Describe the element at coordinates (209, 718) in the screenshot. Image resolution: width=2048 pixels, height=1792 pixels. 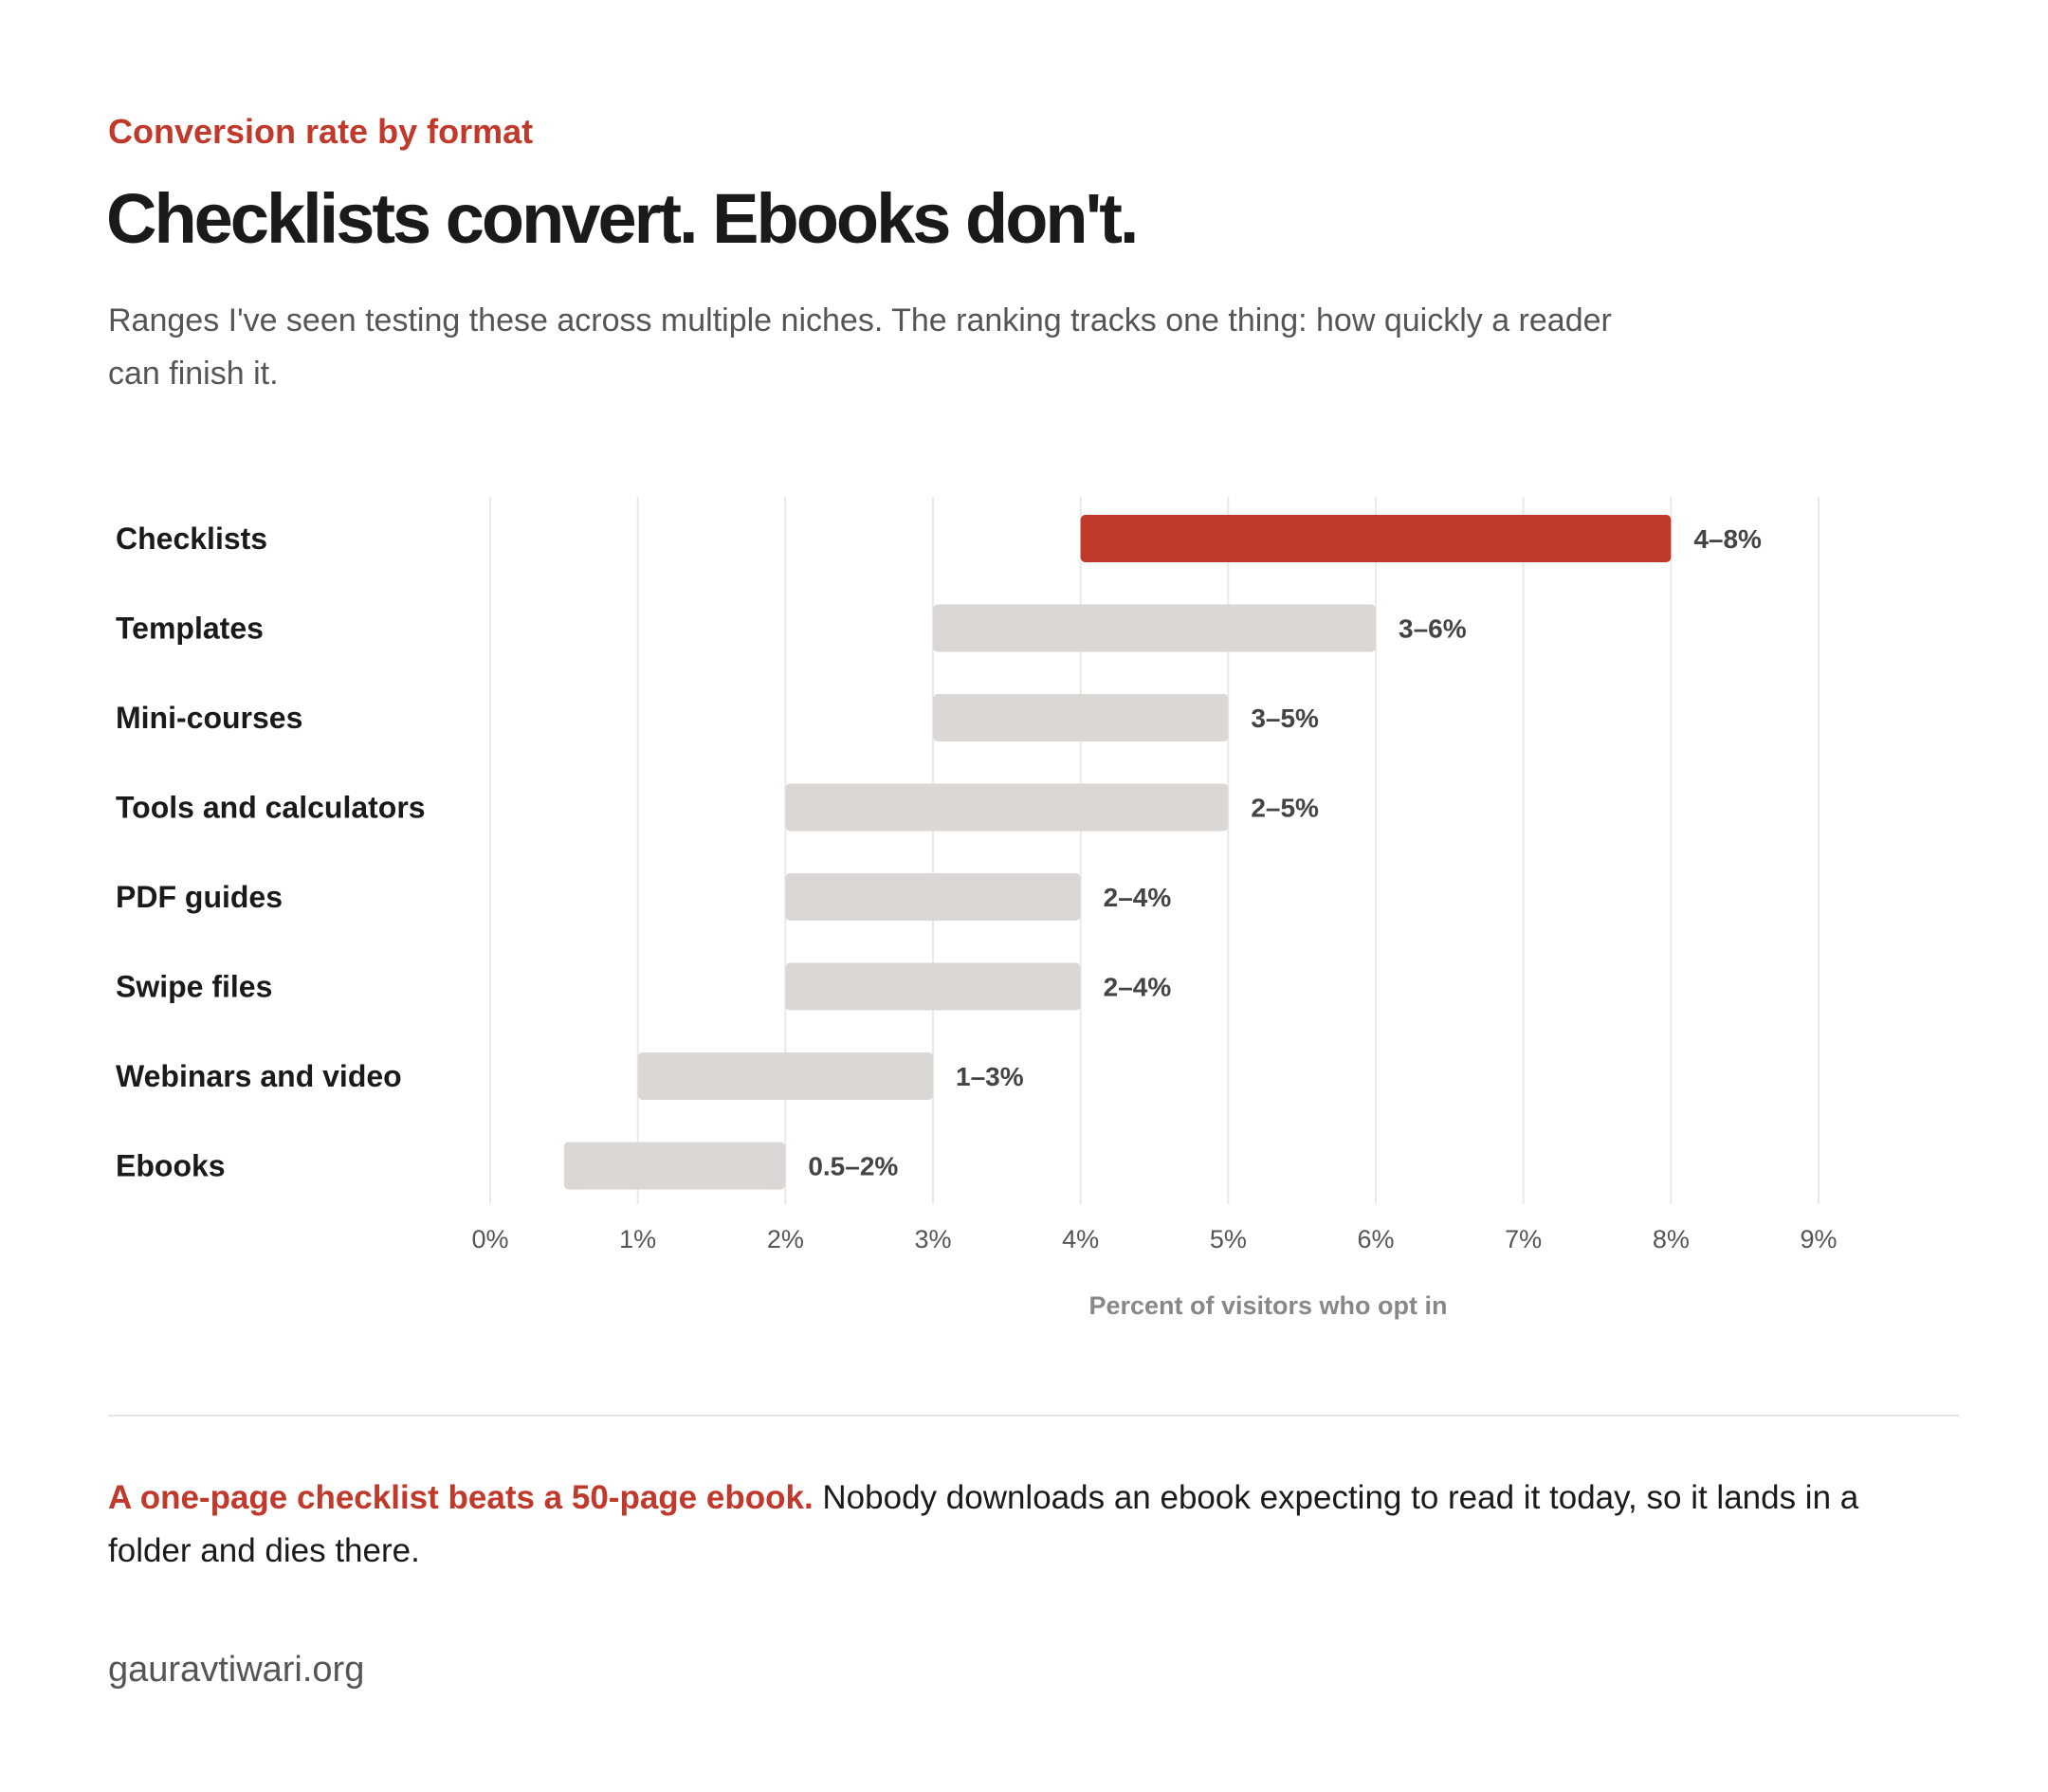
I see `category-label: Mini-courses` at that location.